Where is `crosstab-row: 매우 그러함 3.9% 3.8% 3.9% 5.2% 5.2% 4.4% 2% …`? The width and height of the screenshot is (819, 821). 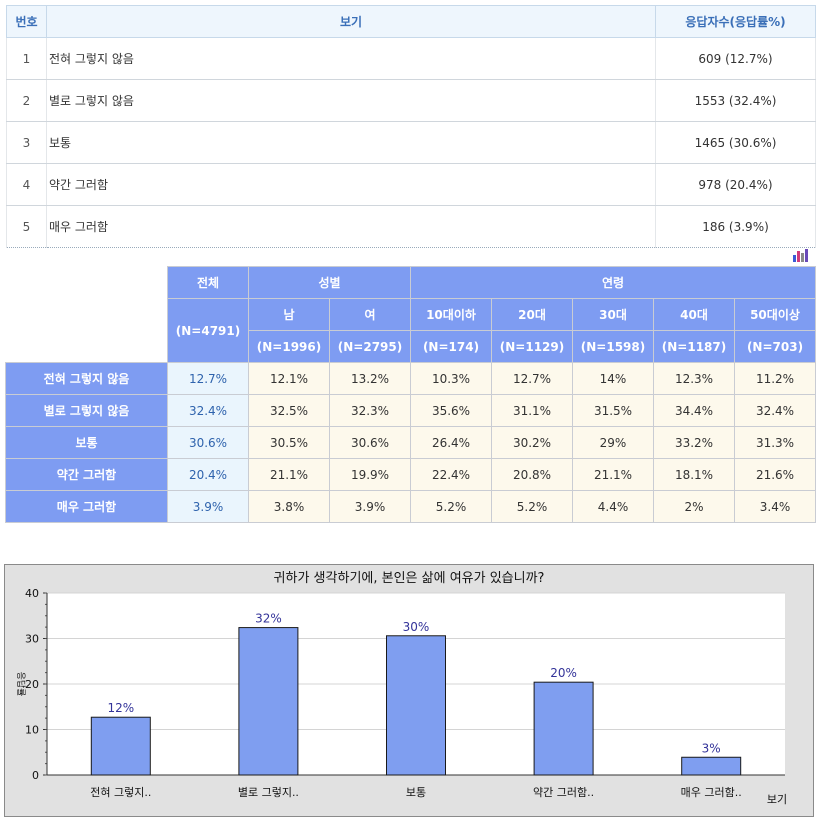 crosstab-row: 매우 그러함 3.9% 3.8% 3.9% 5.2% 5.2% 4.4% 2% … is located at coordinates (410, 506).